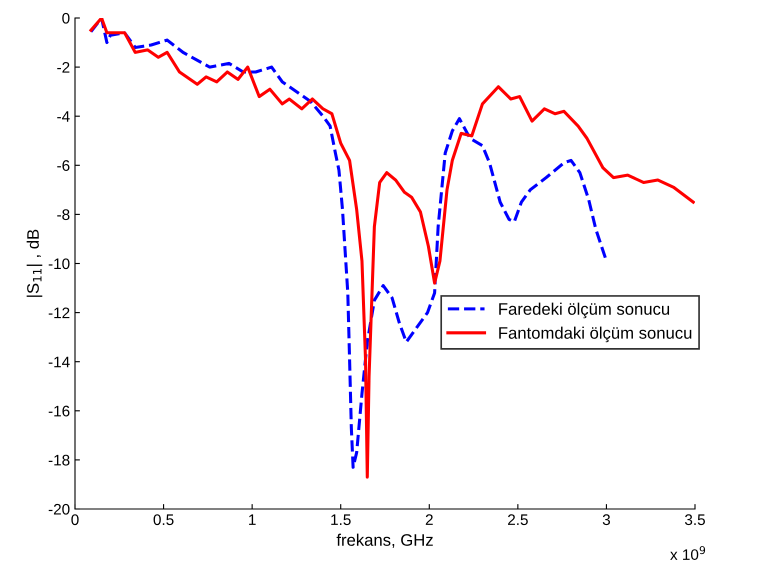 This screenshot has width=761, height=572. I want to click on legend-label: Fantomdaki ölçüm sonucu, so click(595, 334).